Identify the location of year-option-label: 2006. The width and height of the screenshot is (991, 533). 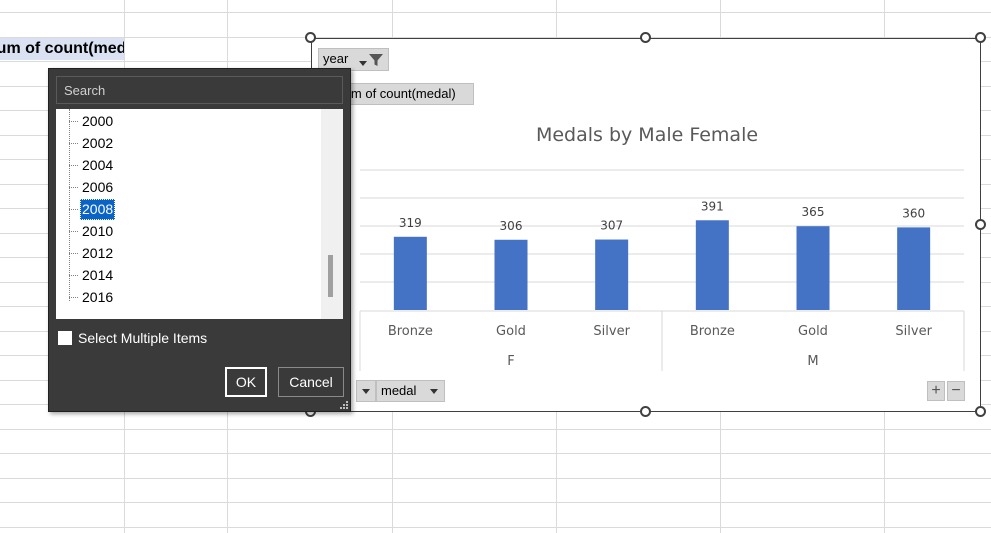
(98, 187).